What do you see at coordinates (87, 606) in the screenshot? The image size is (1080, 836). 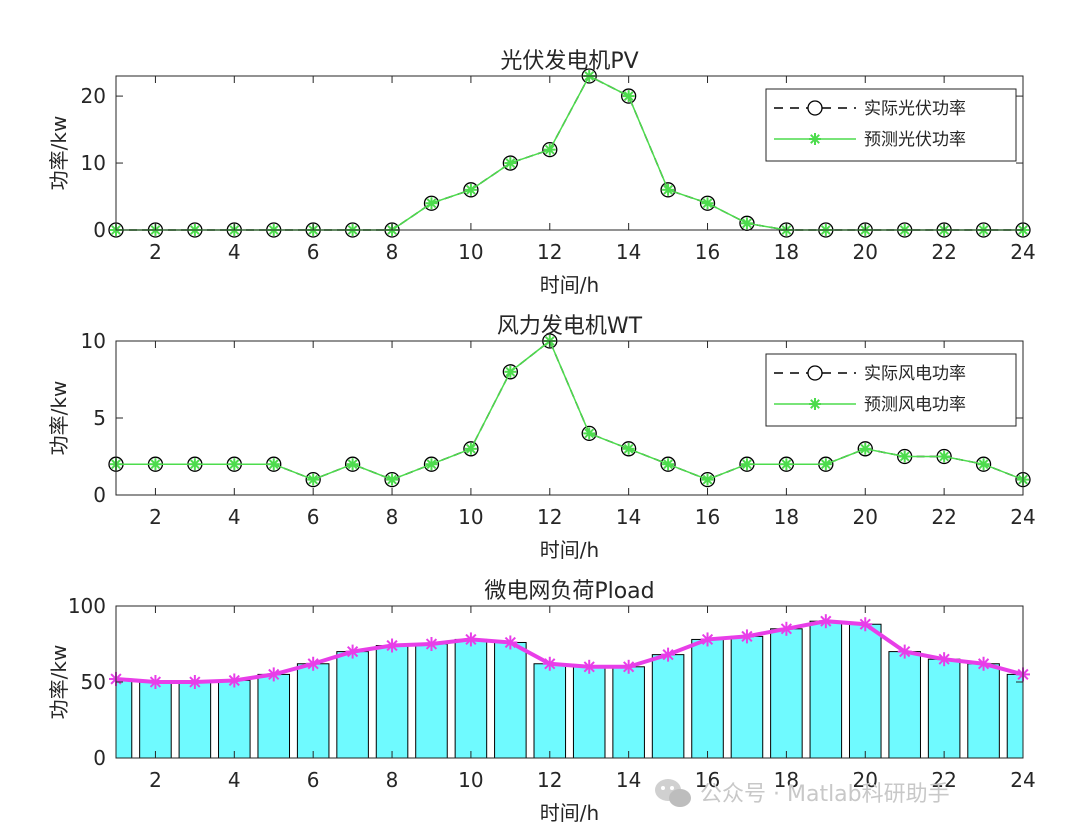 I see `y-tick-label: 100` at bounding box center [87, 606].